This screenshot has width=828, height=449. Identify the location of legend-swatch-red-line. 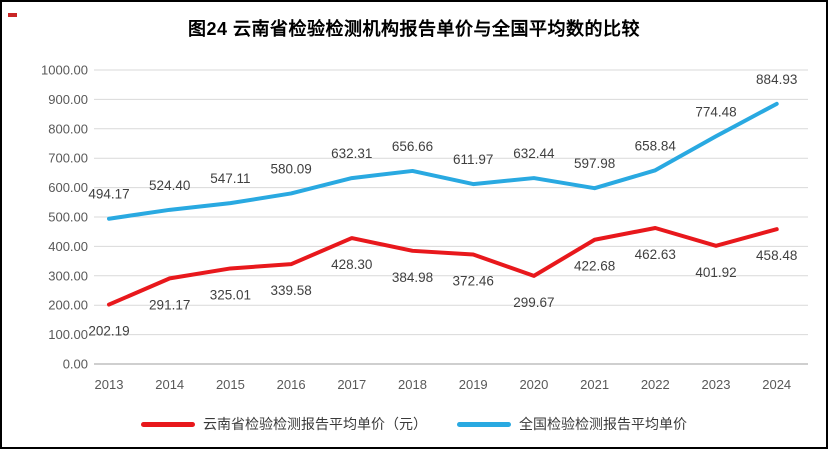
(168, 424).